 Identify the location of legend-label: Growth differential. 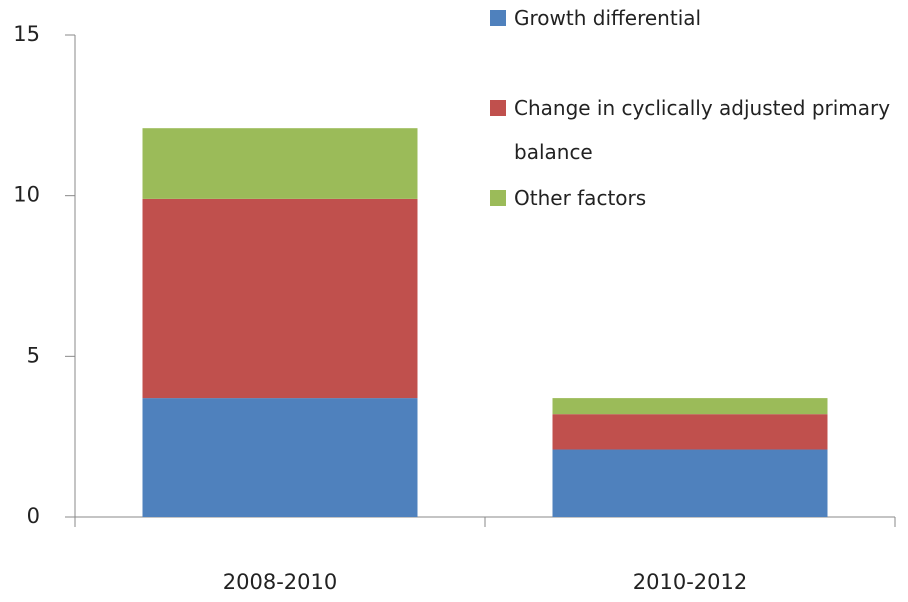
(608, 18).